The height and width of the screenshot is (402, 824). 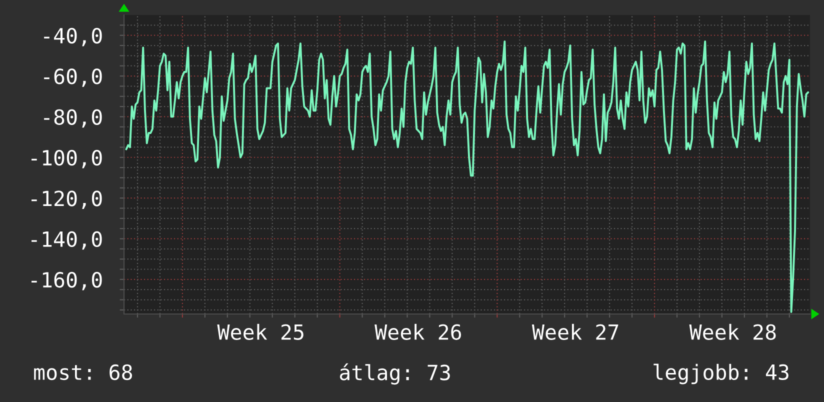 What do you see at coordinates (67, 199) in the screenshot?
I see `y-tick-label: -120,0` at bounding box center [67, 199].